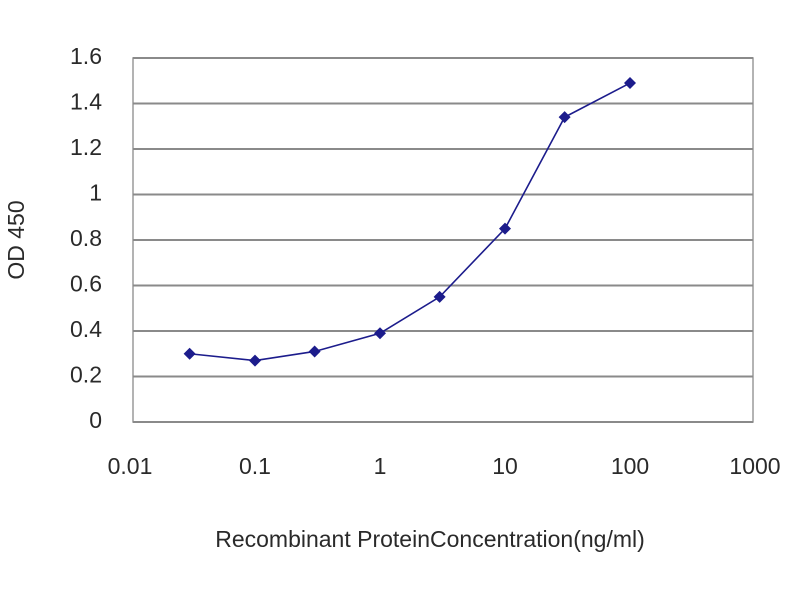 The height and width of the screenshot is (605, 800). What do you see at coordinates (86, 147) in the screenshot?
I see `y-tick-label: 1.2` at bounding box center [86, 147].